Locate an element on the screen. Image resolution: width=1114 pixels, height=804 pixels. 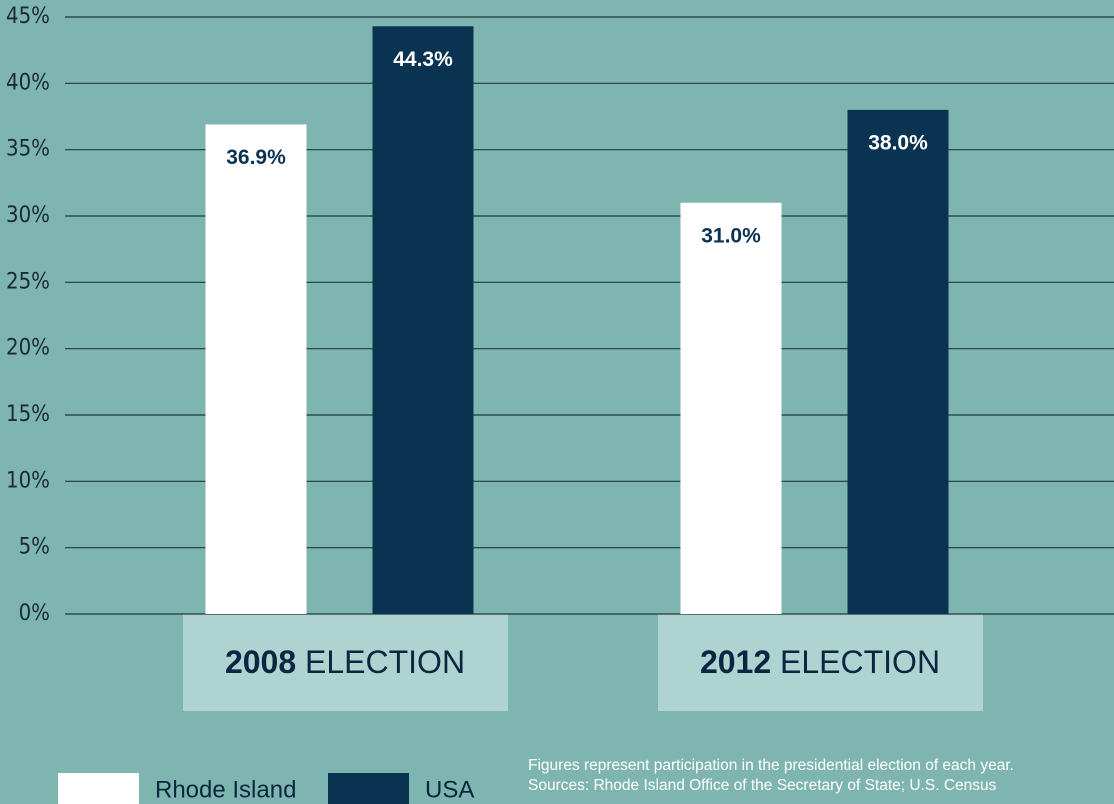
y-tick-label: 0% is located at coordinates (34, 613).